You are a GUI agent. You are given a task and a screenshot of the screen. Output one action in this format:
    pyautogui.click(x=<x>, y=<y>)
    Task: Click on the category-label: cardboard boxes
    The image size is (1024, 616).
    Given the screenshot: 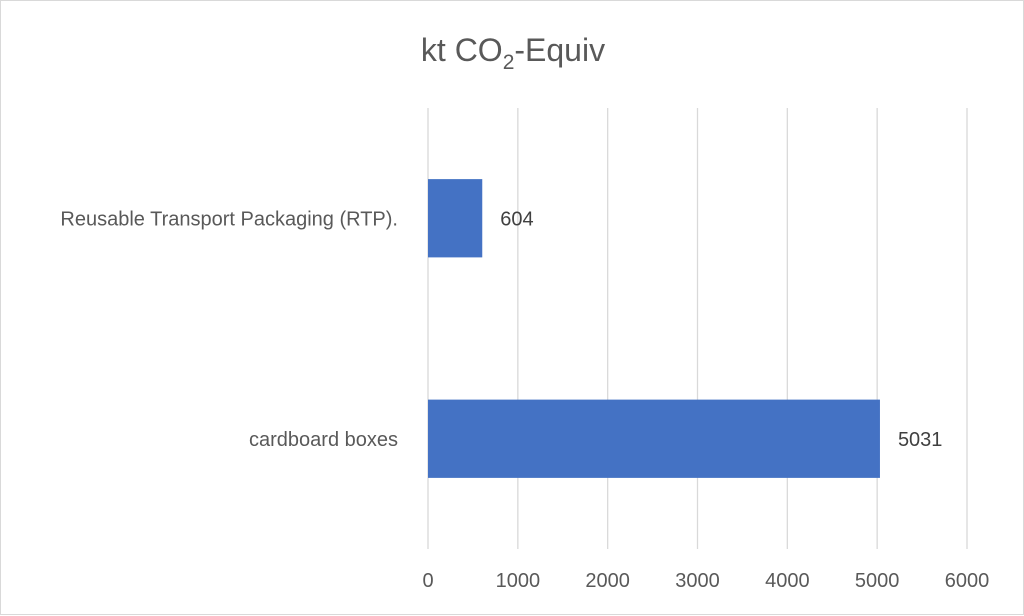 What is the action you would take?
    pyautogui.click(x=323, y=440)
    